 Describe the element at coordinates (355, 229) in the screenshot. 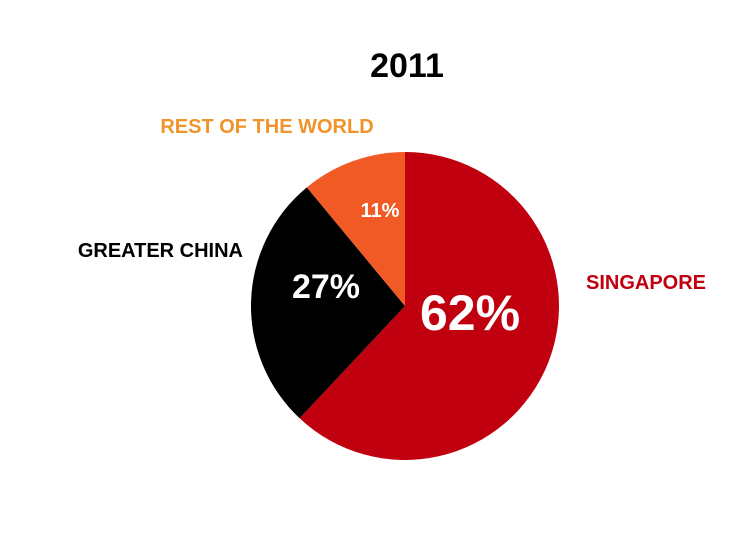

I see `pie-slice-rest-of-the-world` at that location.